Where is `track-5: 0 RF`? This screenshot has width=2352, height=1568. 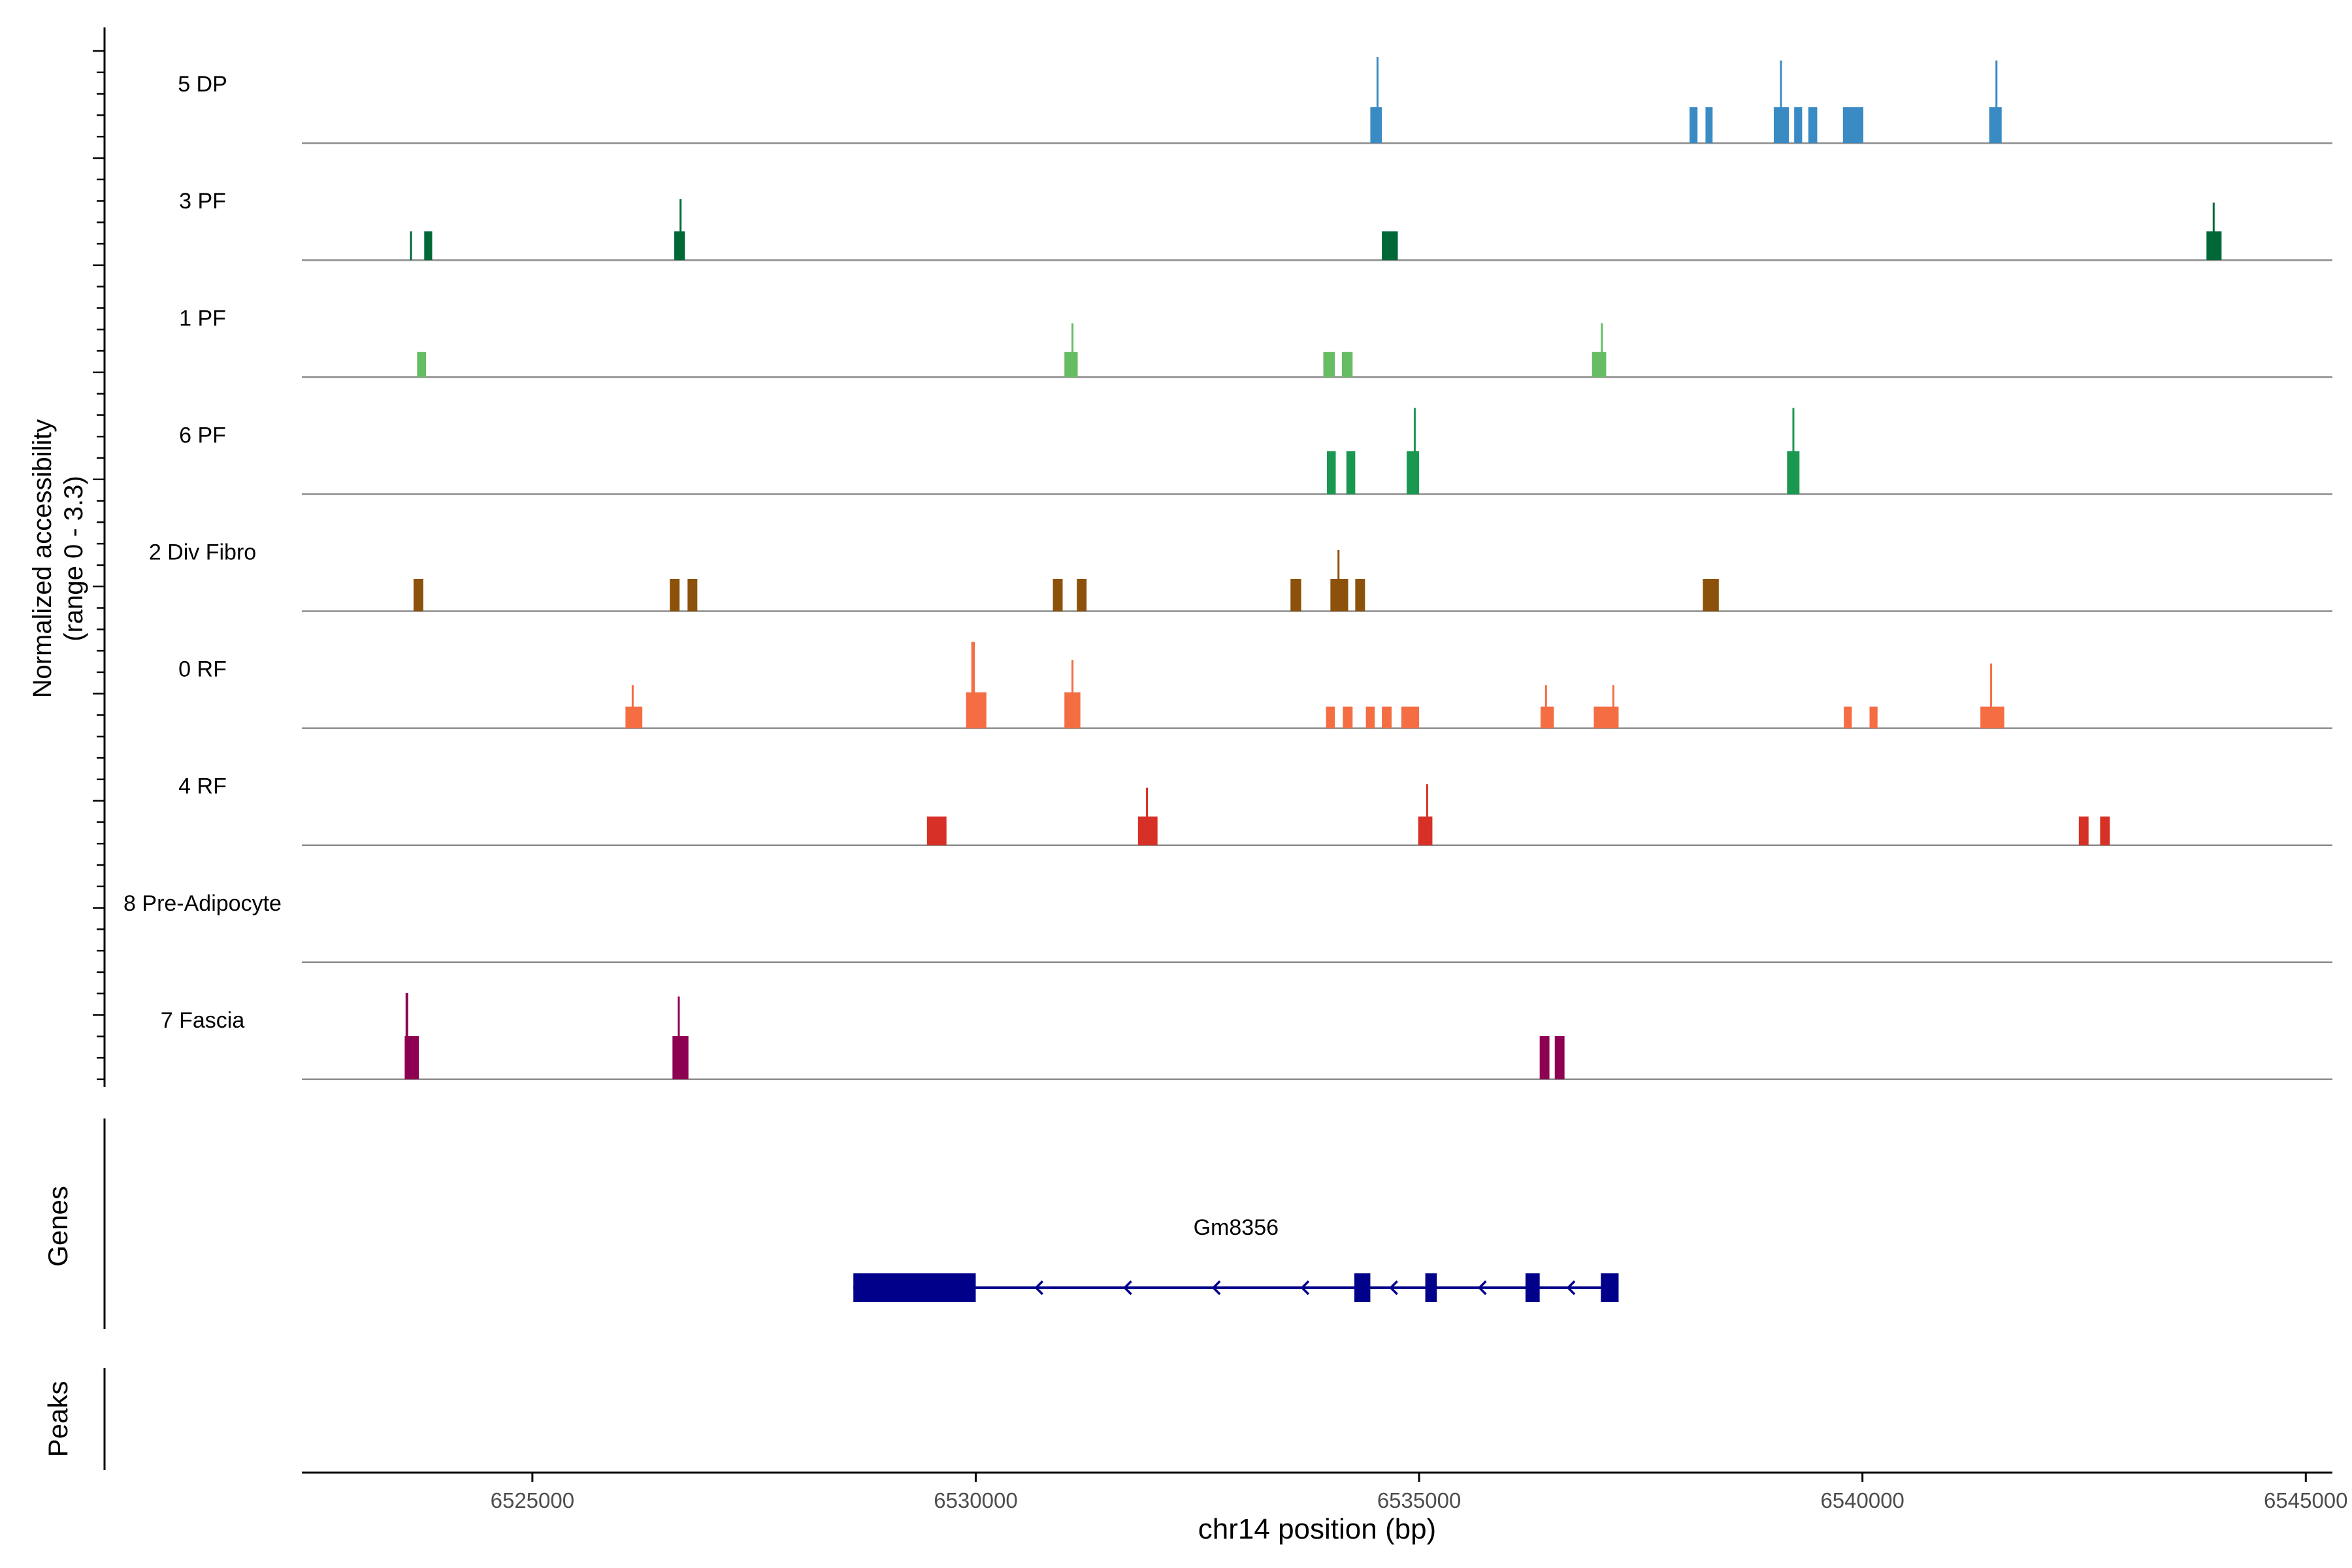 track-5: 0 RF is located at coordinates (1255, 685).